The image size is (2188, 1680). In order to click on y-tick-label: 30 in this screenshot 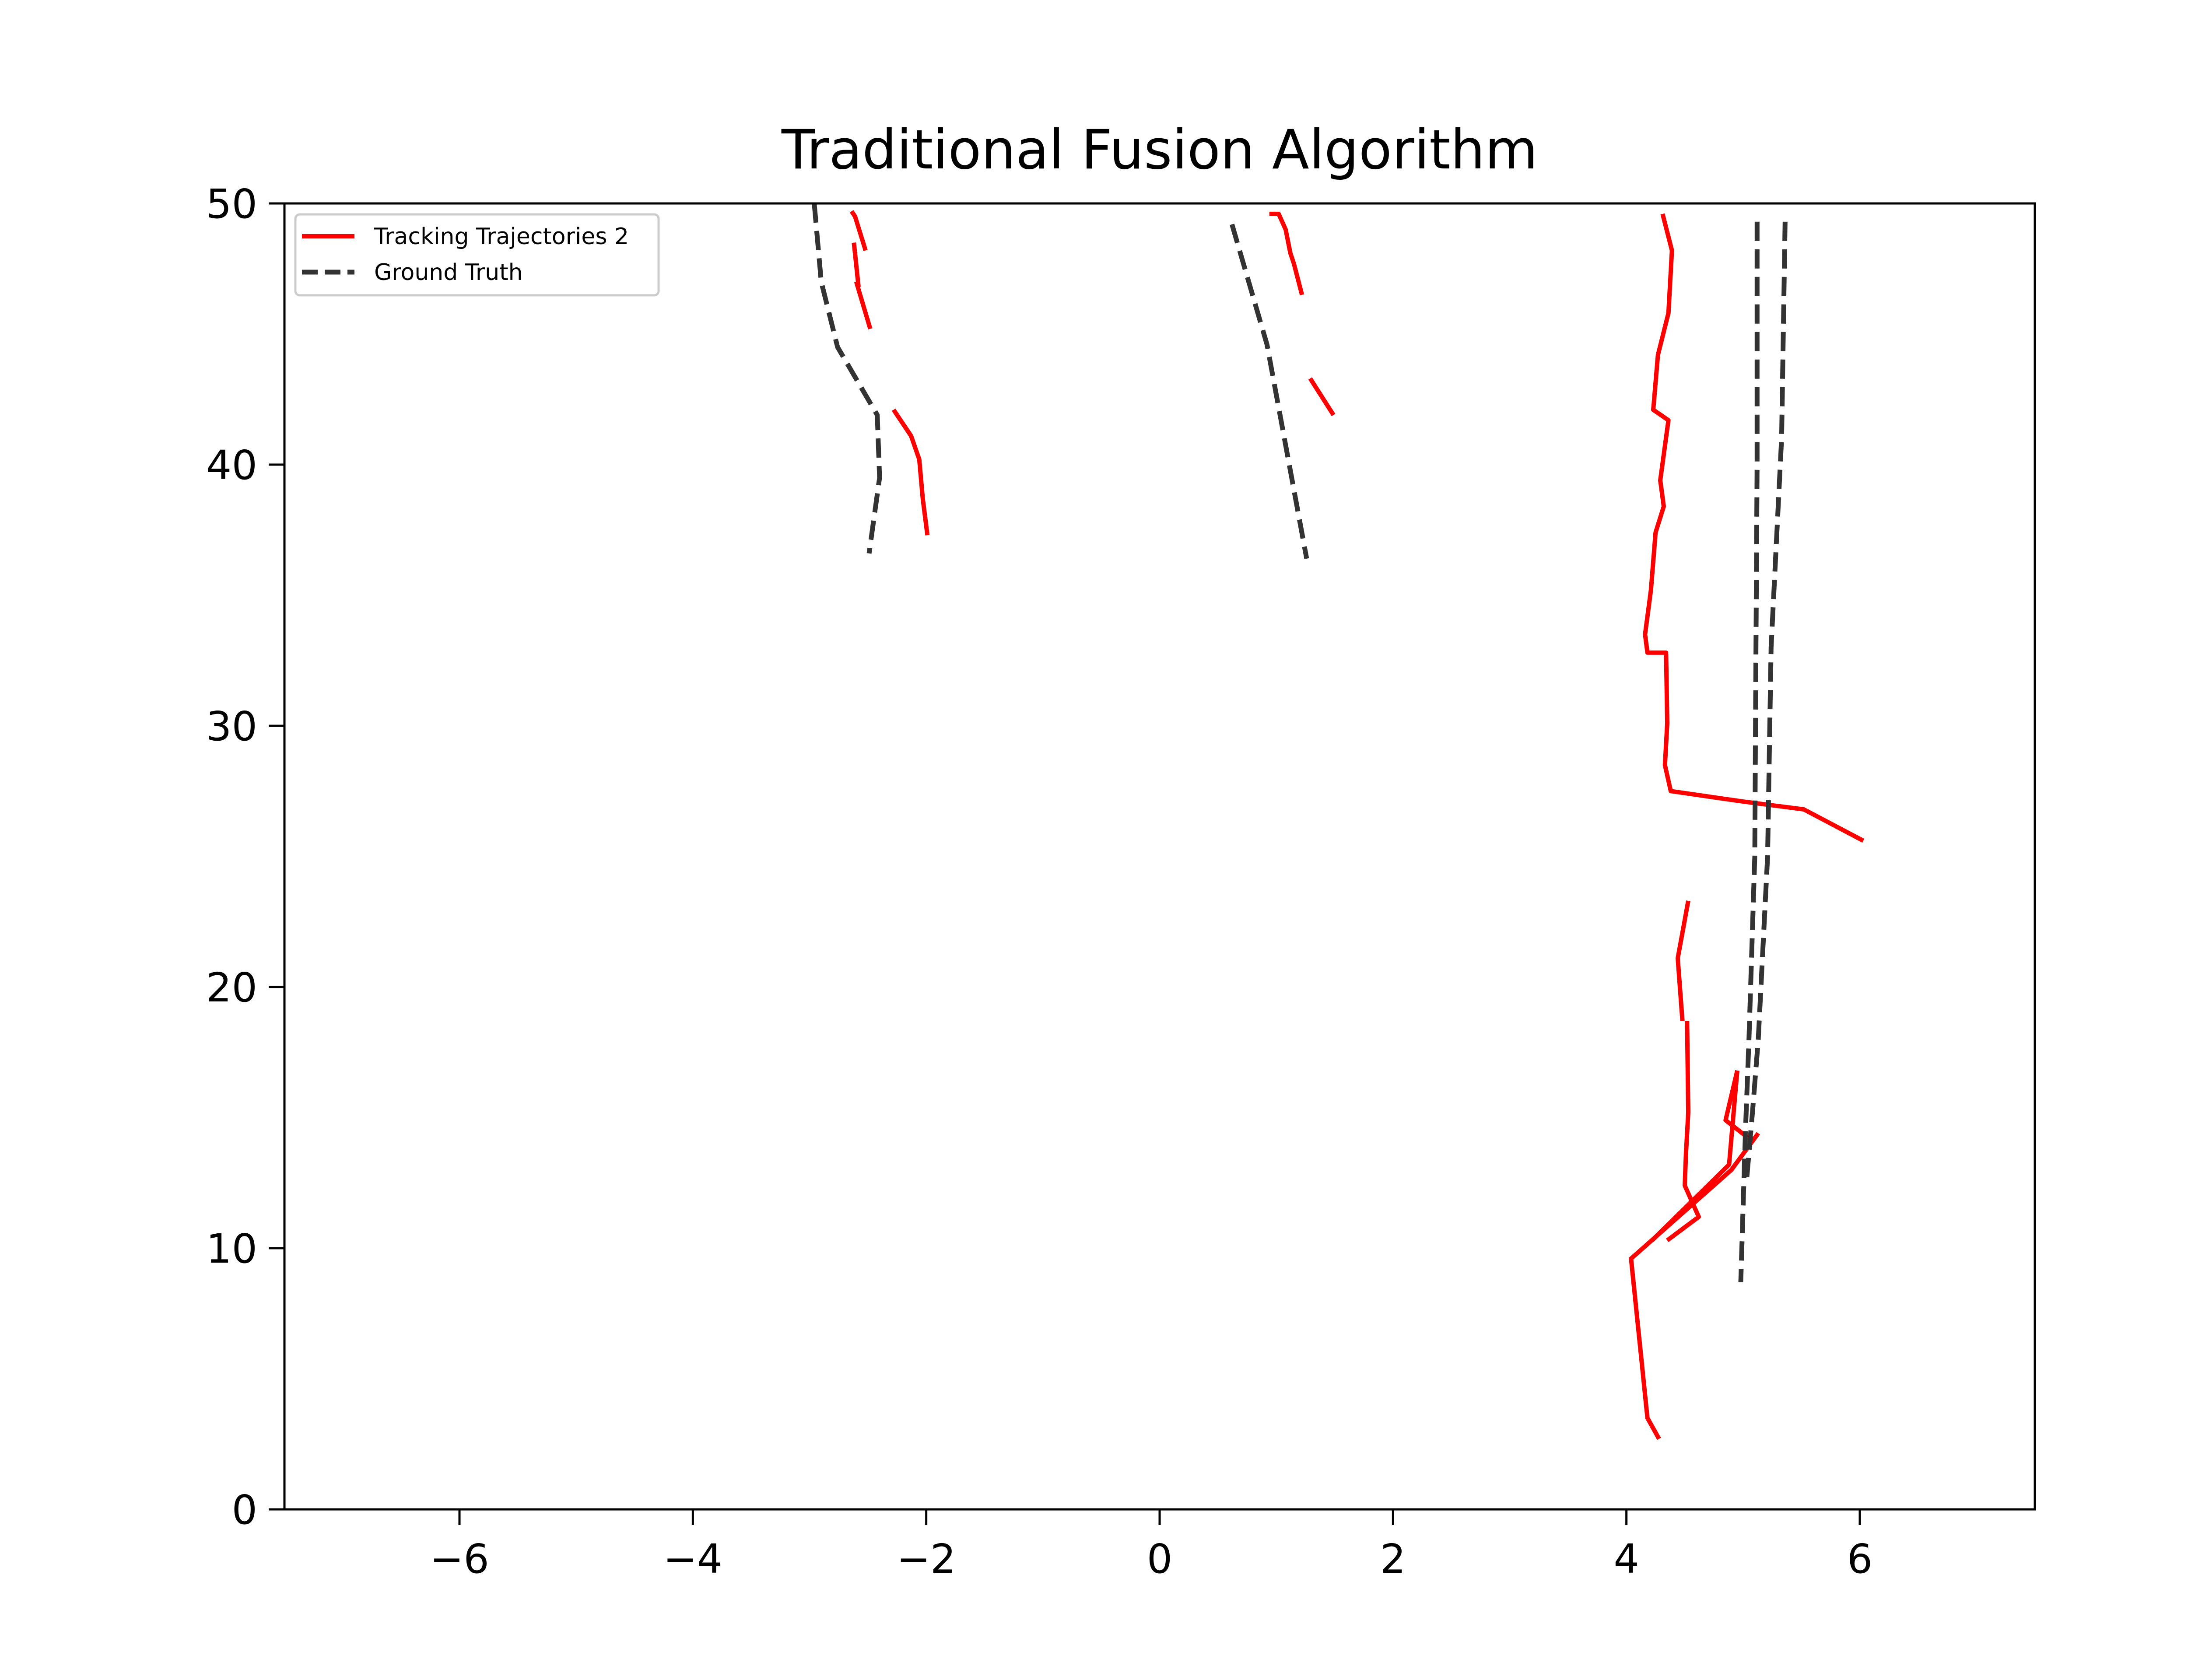, I will do `click(231, 726)`.